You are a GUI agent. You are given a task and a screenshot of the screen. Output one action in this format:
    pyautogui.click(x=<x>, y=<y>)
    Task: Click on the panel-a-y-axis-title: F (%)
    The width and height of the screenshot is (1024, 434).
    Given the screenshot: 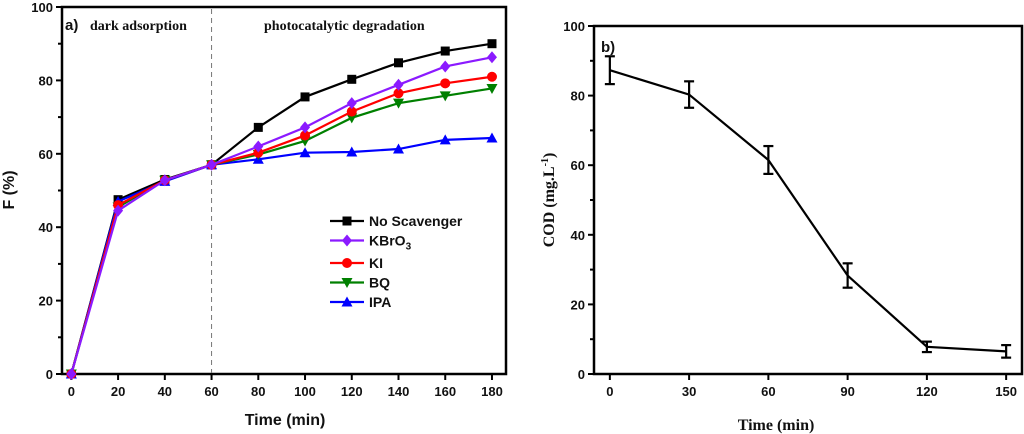 What is the action you would take?
    pyautogui.click(x=9, y=189)
    